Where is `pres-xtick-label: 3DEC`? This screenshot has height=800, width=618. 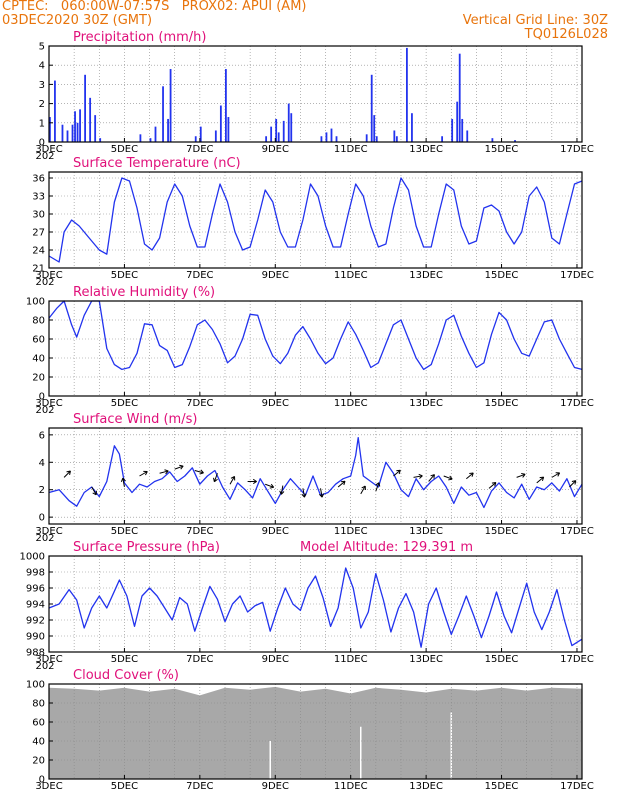 pres-xtick-label: 3DEC is located at coordinates (48, 659).